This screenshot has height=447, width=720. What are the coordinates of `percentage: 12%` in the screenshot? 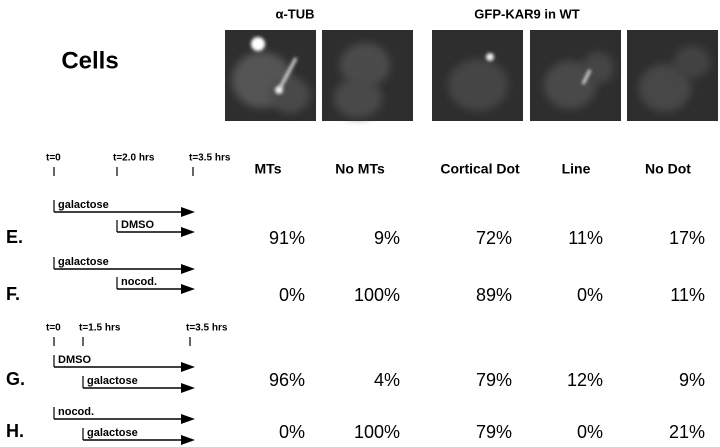 It's located at (585, 380).